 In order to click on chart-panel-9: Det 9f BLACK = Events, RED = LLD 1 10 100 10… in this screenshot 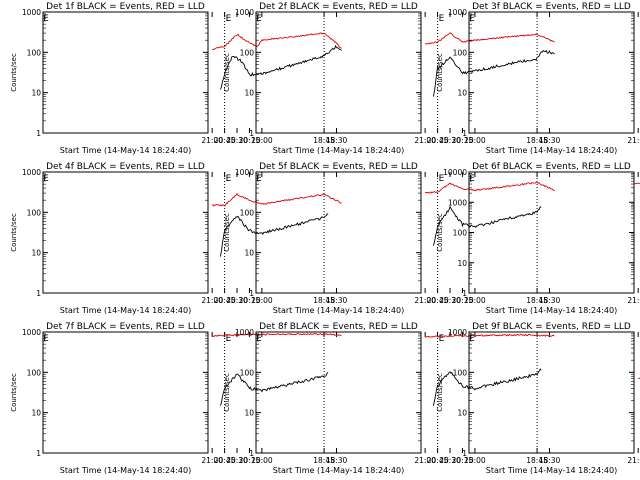, I will do `click(538, 398)`.